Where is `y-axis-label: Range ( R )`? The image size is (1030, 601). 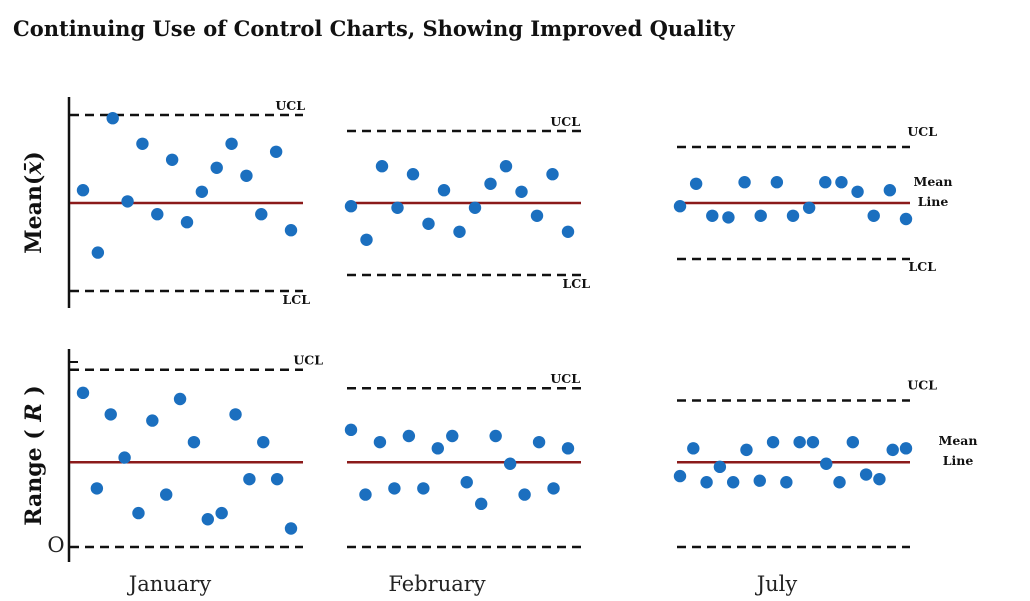
y-axis-label: Range ( R ) is located at coordinates (34, 455).